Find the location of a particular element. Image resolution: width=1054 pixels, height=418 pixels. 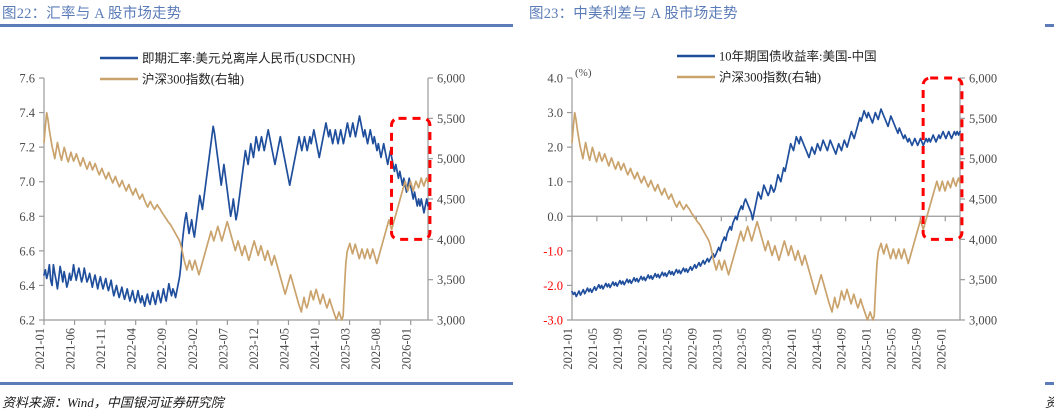

left-axis-tick-label: 2.0 is located at coordinates (555, 148).